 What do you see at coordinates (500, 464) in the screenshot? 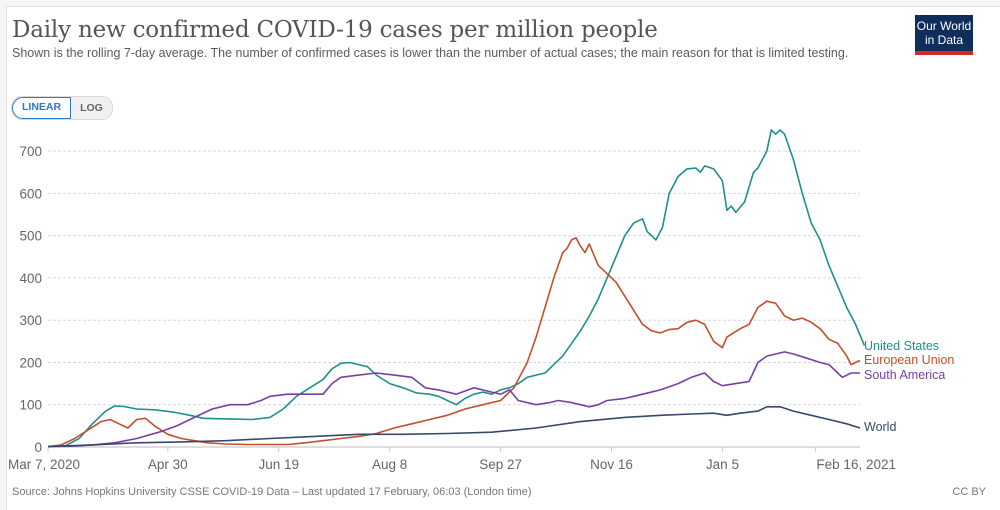
I see `x-tick-label: Sep 27` at bounding box center [500, 464].